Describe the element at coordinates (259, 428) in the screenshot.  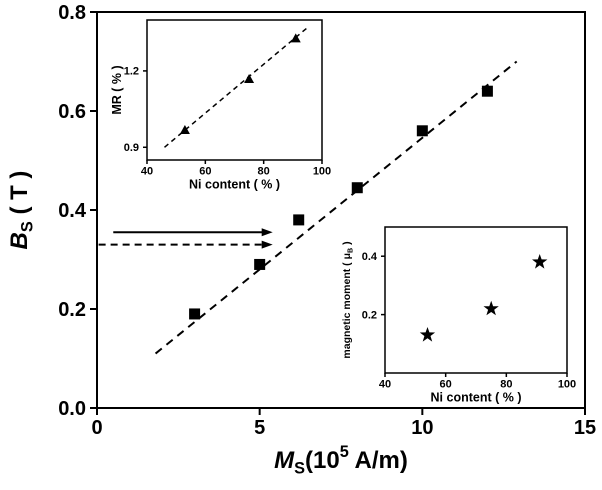
I see `x-tick-label: 5` at that location.